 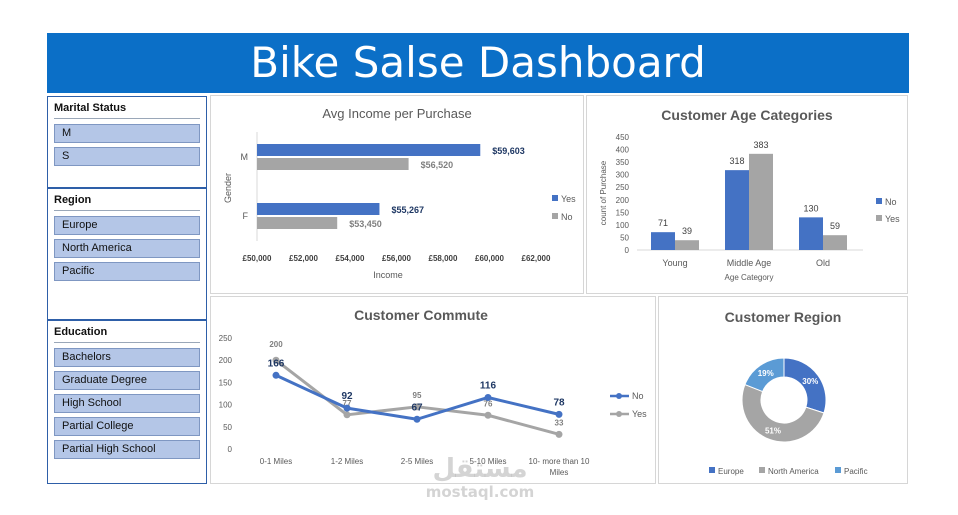 I want to click on title-banner: Bike Salse Dashboard, so click(x=478, y=63).